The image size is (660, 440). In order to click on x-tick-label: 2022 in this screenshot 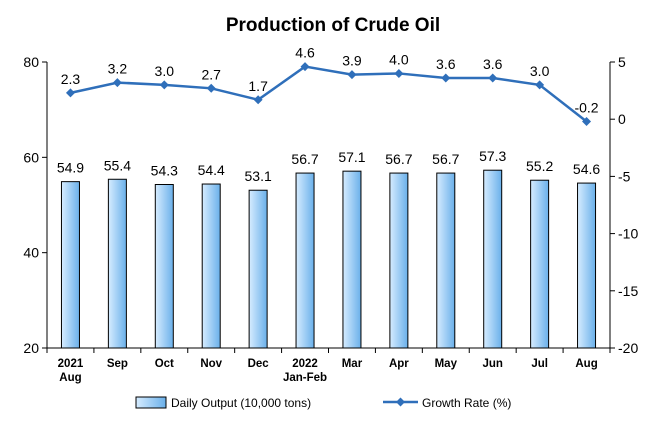, I will do `click(305, 364)`.